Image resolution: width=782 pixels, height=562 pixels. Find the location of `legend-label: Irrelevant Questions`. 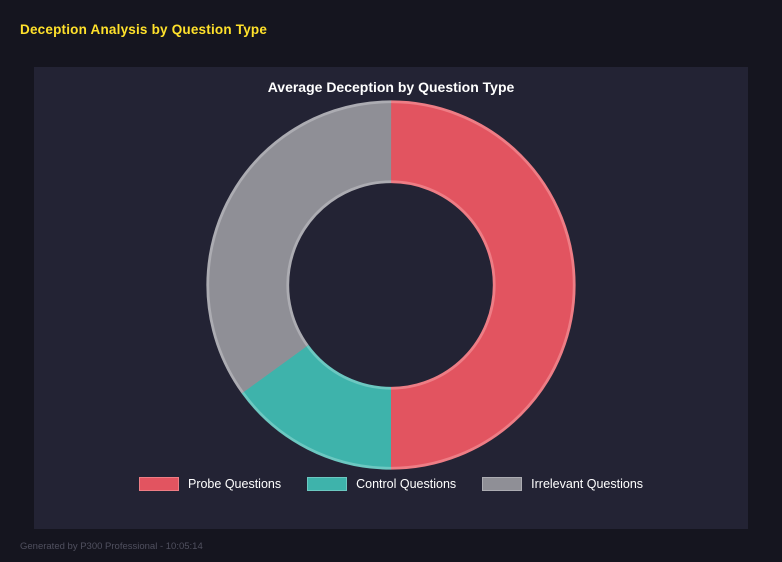

legend-label: Irrelevant Questions is located at coordinates (587, 484).